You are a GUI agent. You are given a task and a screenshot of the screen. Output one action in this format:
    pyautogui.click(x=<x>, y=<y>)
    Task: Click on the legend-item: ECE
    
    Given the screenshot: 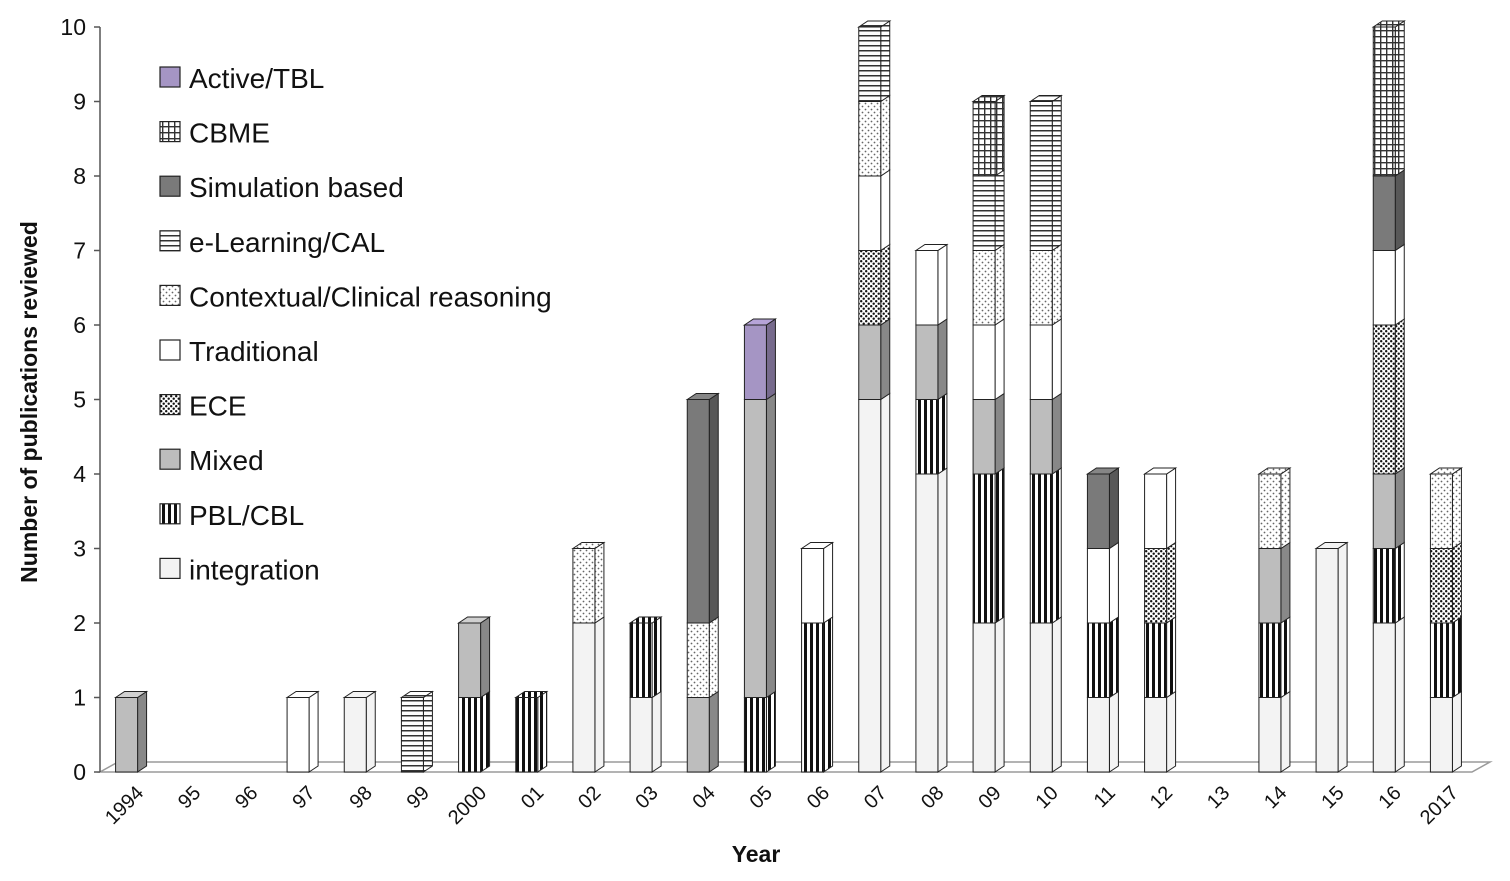 What is the action you would take?
    pyautogui.click(x=203, y=406)
    